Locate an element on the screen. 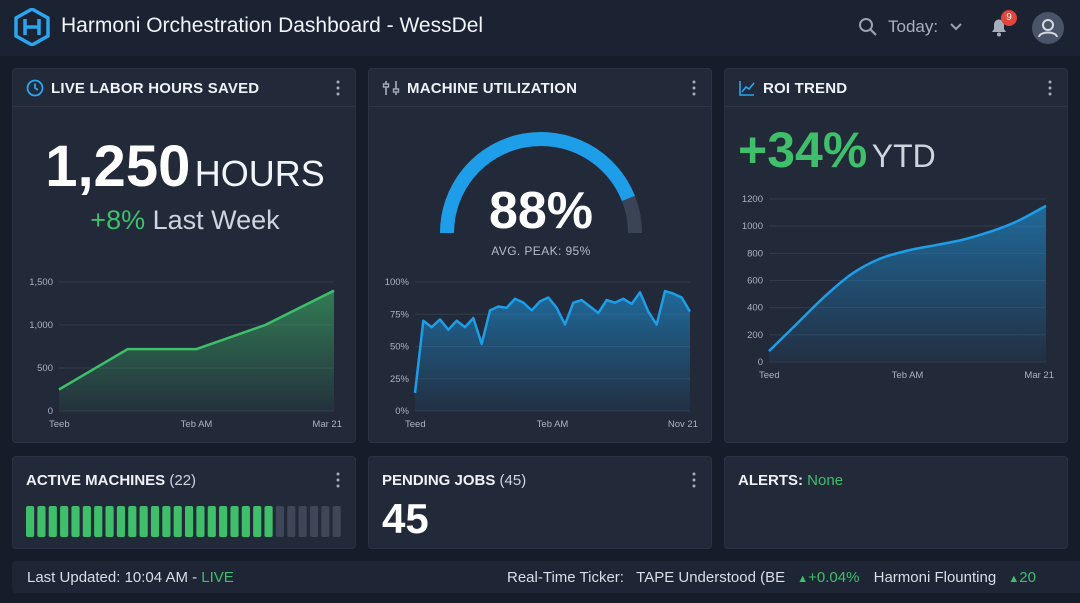 This screenshot has width=1080, height=603. utilization-gauge is located at coordinates (541, 183).